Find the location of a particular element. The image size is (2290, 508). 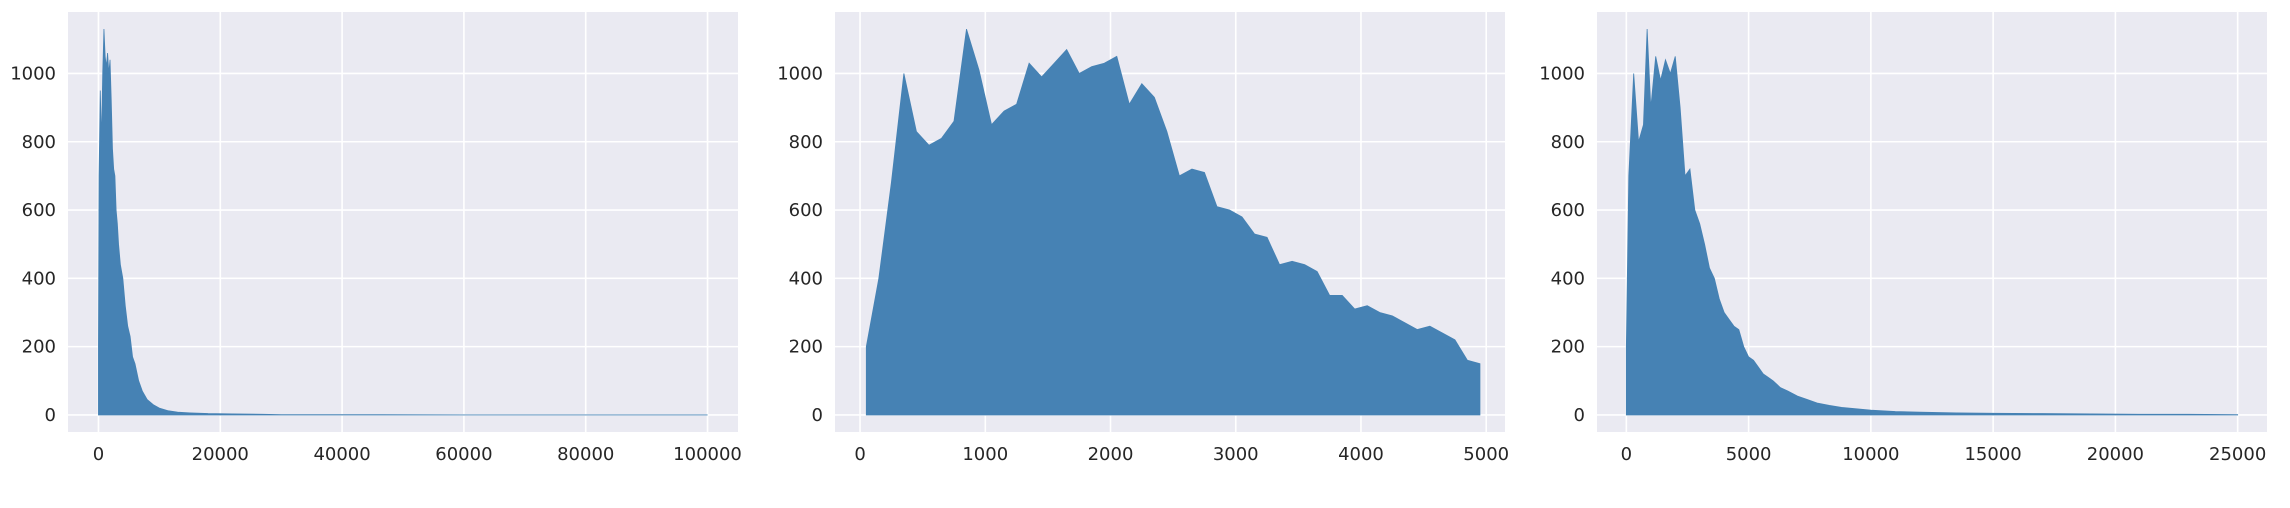

x-tick-label: 4000 is located at coordinates (1361, 454).